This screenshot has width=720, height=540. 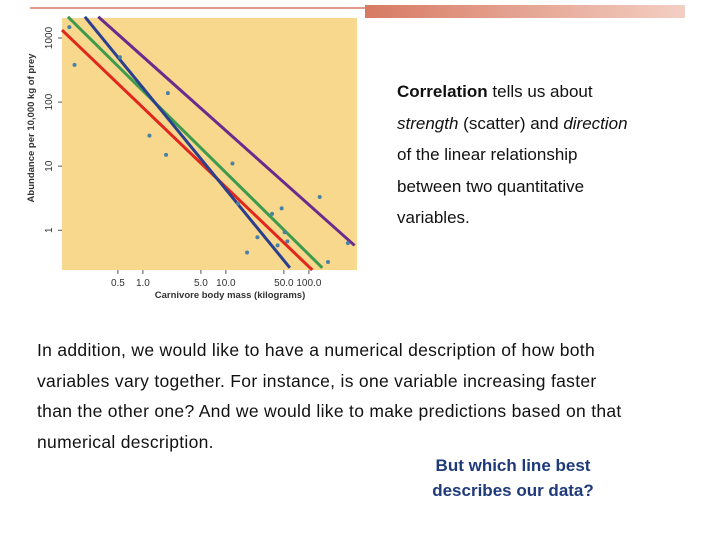 I want to click on text-line: numerical description., so click(x=125, y=441).